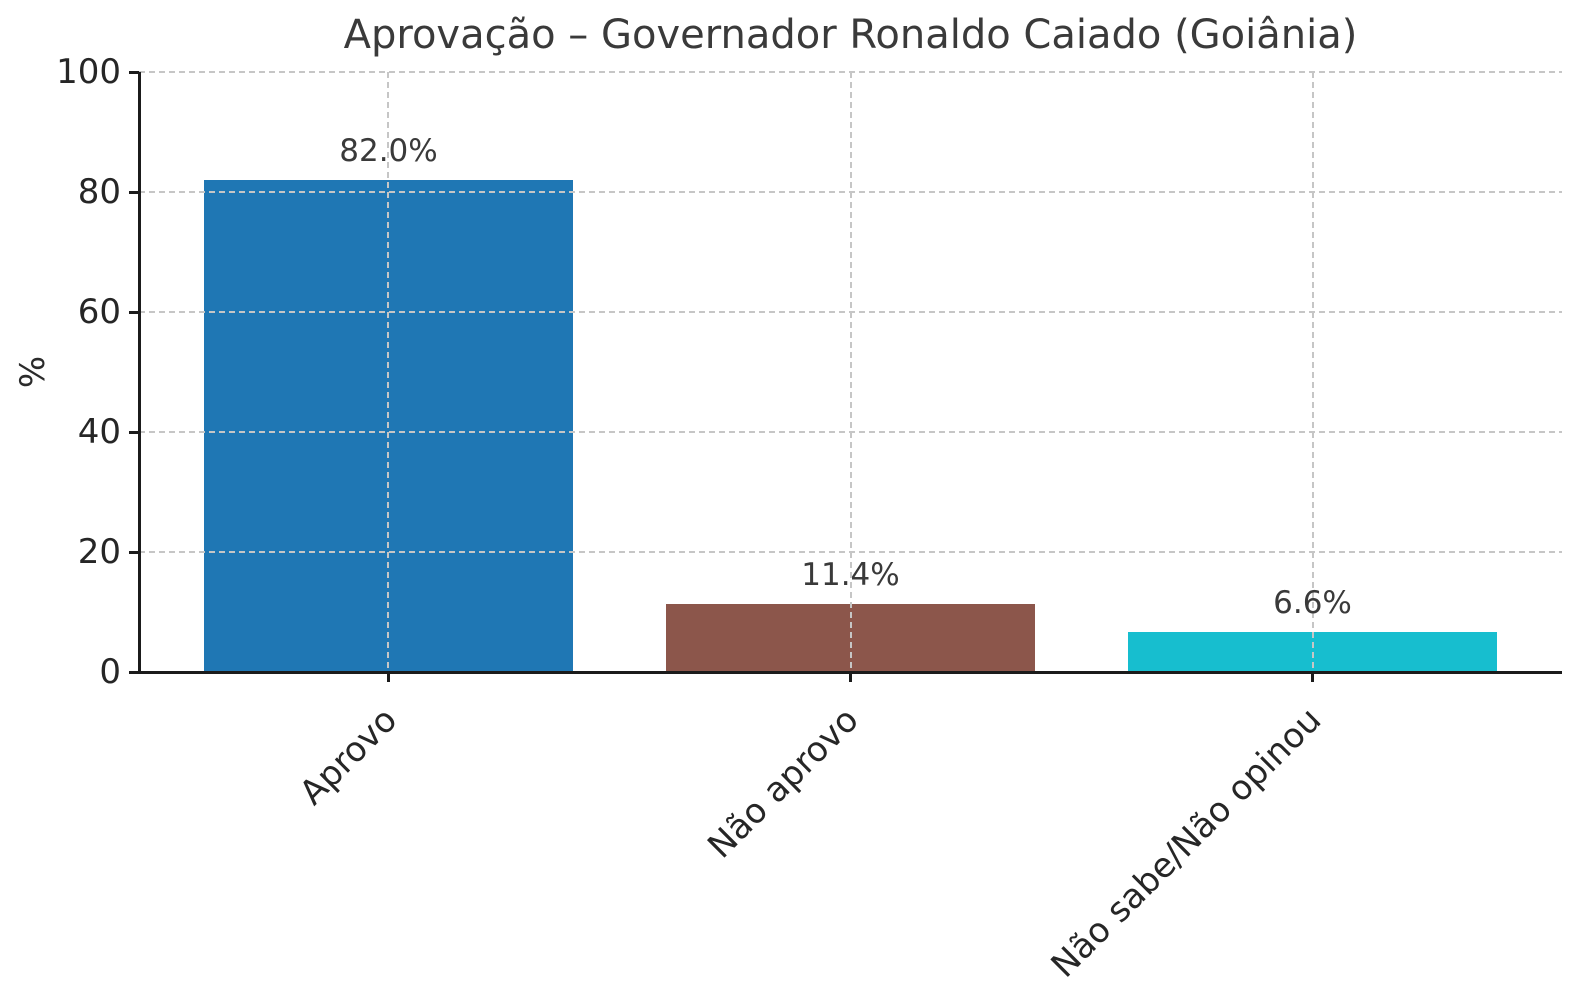 The width and height of the screenshot is (1580, 986). I want to click on x-axis-spine, so click(849, 672).